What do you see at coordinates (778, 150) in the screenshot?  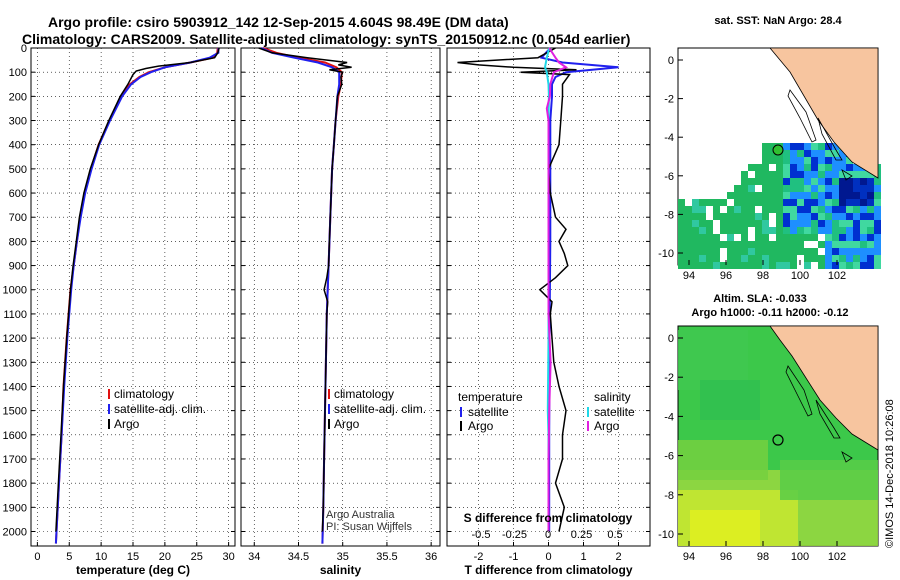 I see `argo-float-marker` at bounding box center [778, 150].